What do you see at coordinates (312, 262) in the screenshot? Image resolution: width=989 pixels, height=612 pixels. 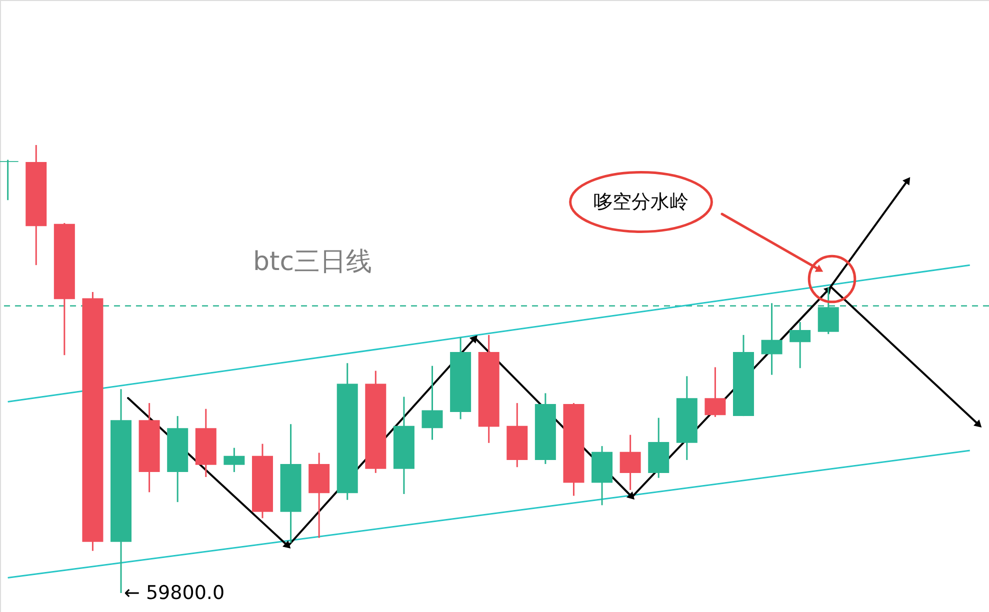 I see `annotation: btc三日线` at bounding box center [312, 262].